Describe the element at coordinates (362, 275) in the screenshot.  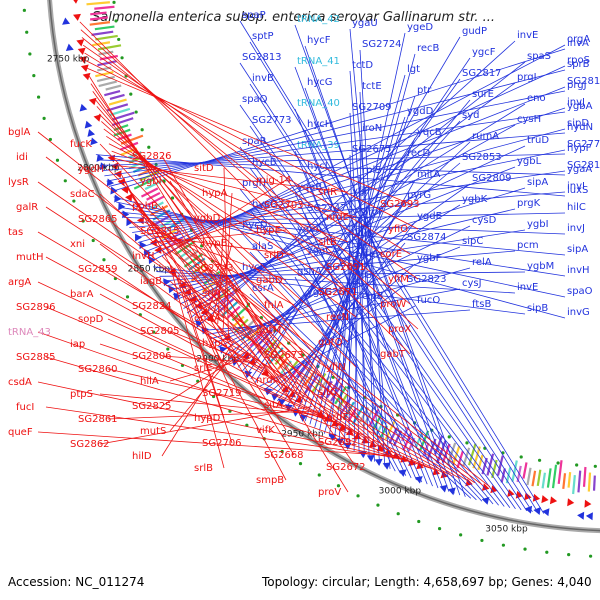
I see `forward-gene-label: yfjG` at that location.